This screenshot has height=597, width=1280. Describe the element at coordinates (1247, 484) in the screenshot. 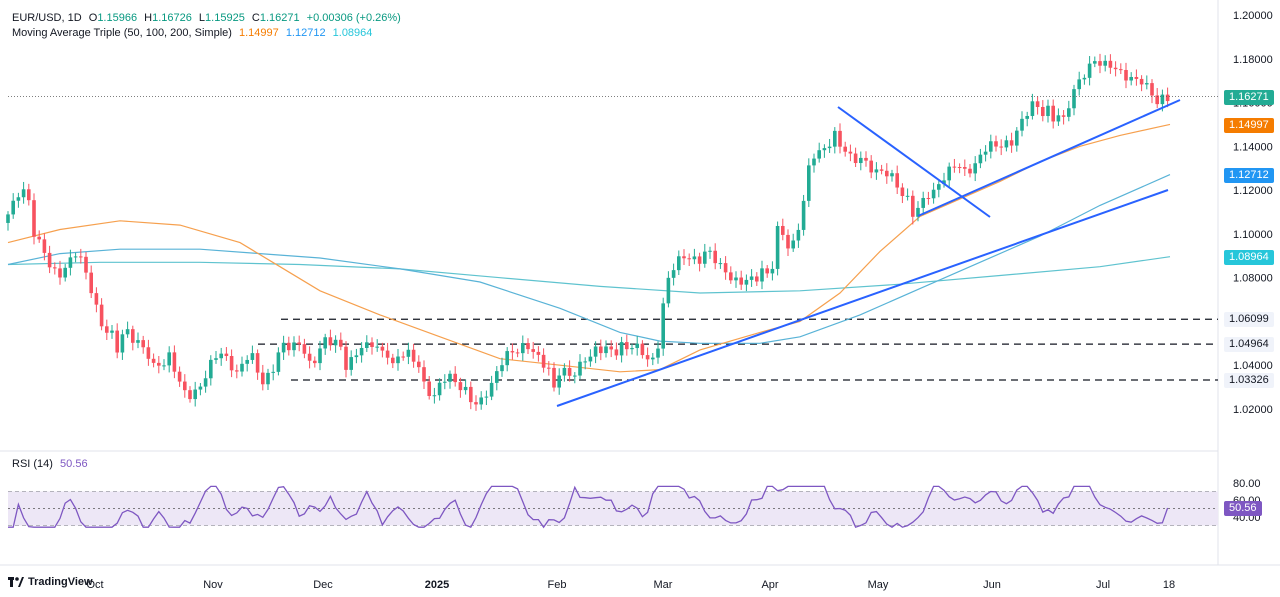

I see `rsi-axis-label: 80.00` at that location.